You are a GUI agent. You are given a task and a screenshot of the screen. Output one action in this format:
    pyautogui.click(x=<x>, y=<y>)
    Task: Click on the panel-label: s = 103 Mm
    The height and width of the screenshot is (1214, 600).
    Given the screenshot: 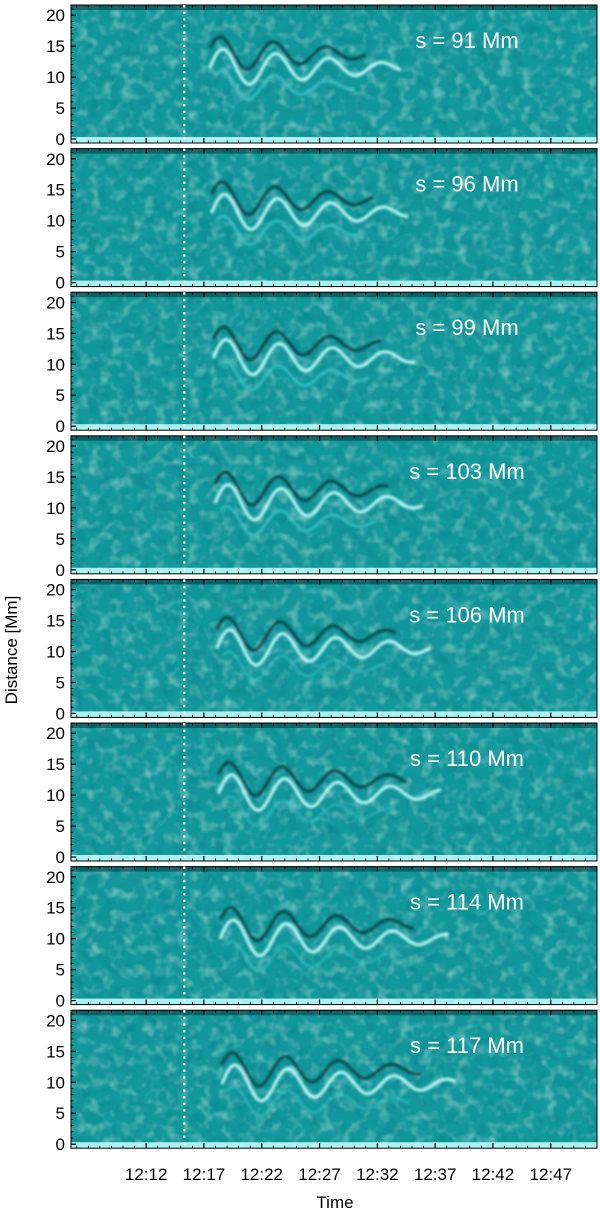 What is the action you would take?
    pyautogui.click(x=467, y=471)
    